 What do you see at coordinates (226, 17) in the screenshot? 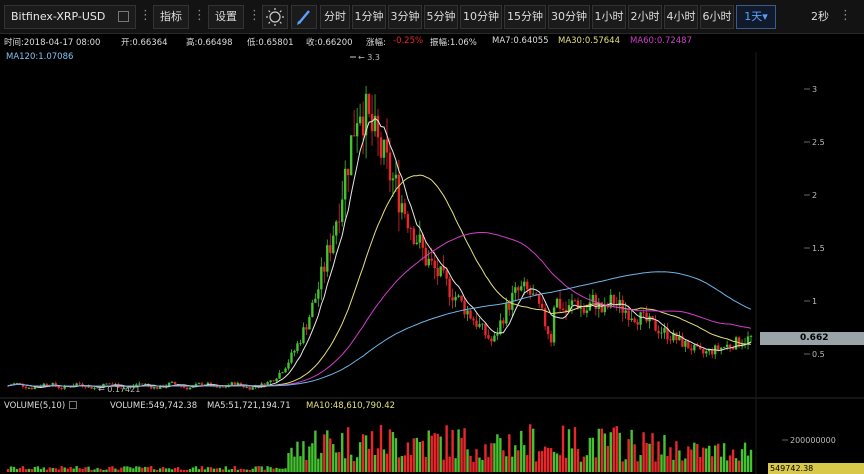
I see `settings-button: 设置` at bounding box center [226, 17].